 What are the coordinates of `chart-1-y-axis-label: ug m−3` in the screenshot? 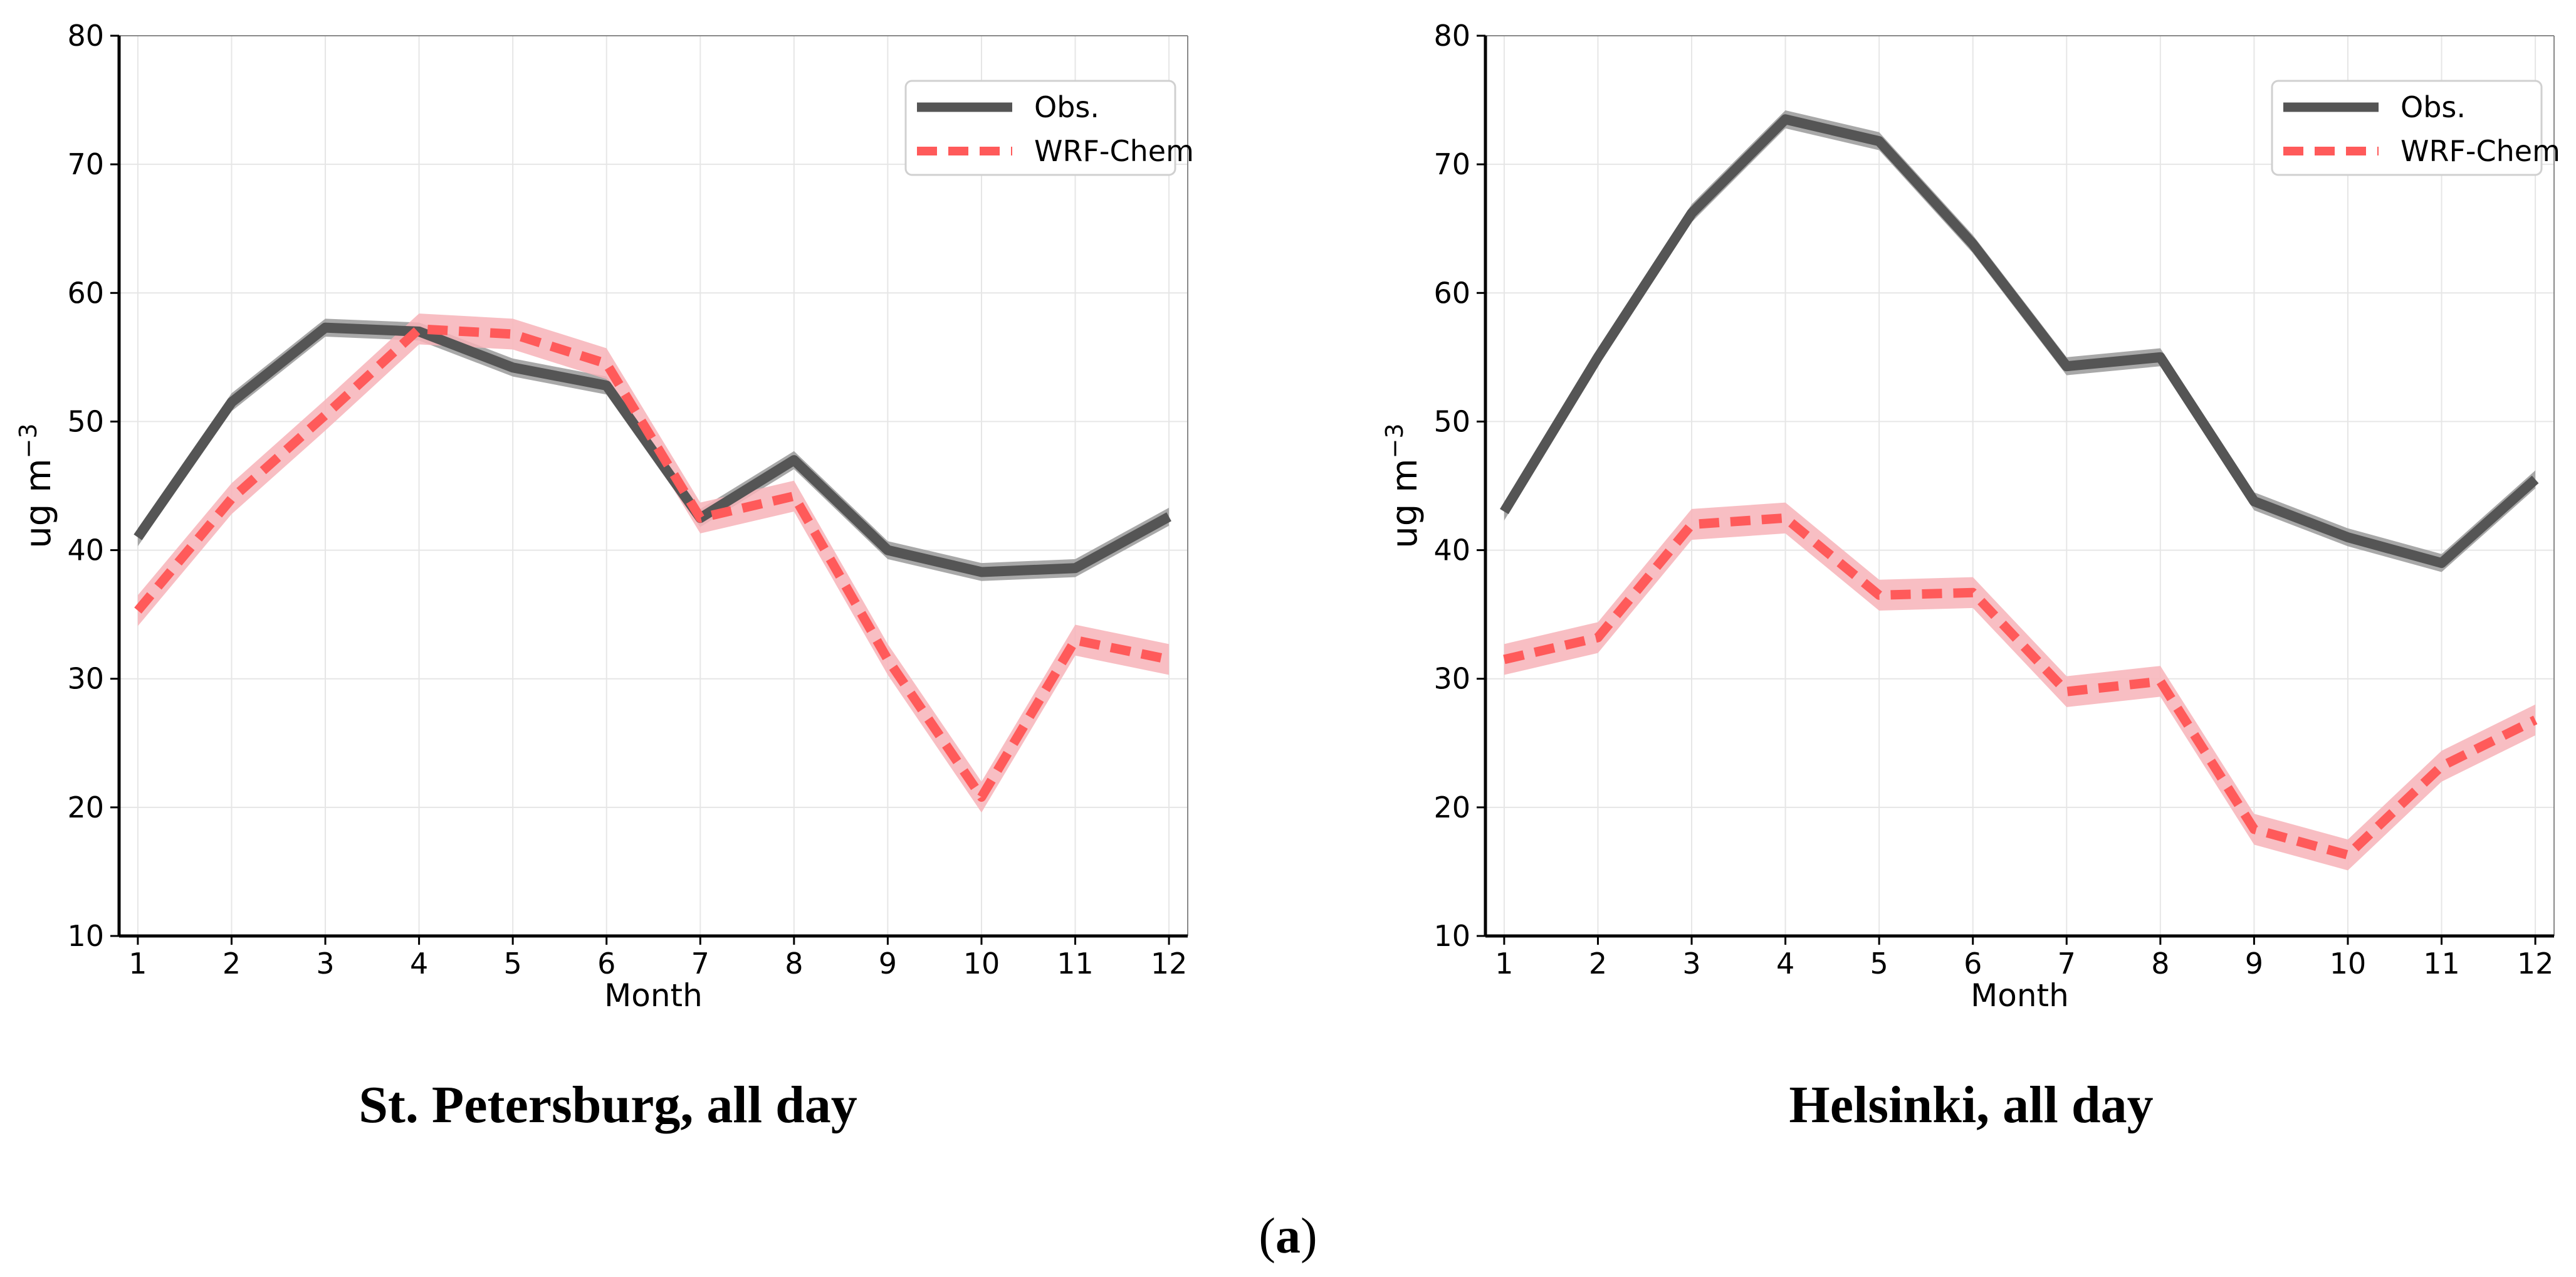 It's located at (1403, 485).